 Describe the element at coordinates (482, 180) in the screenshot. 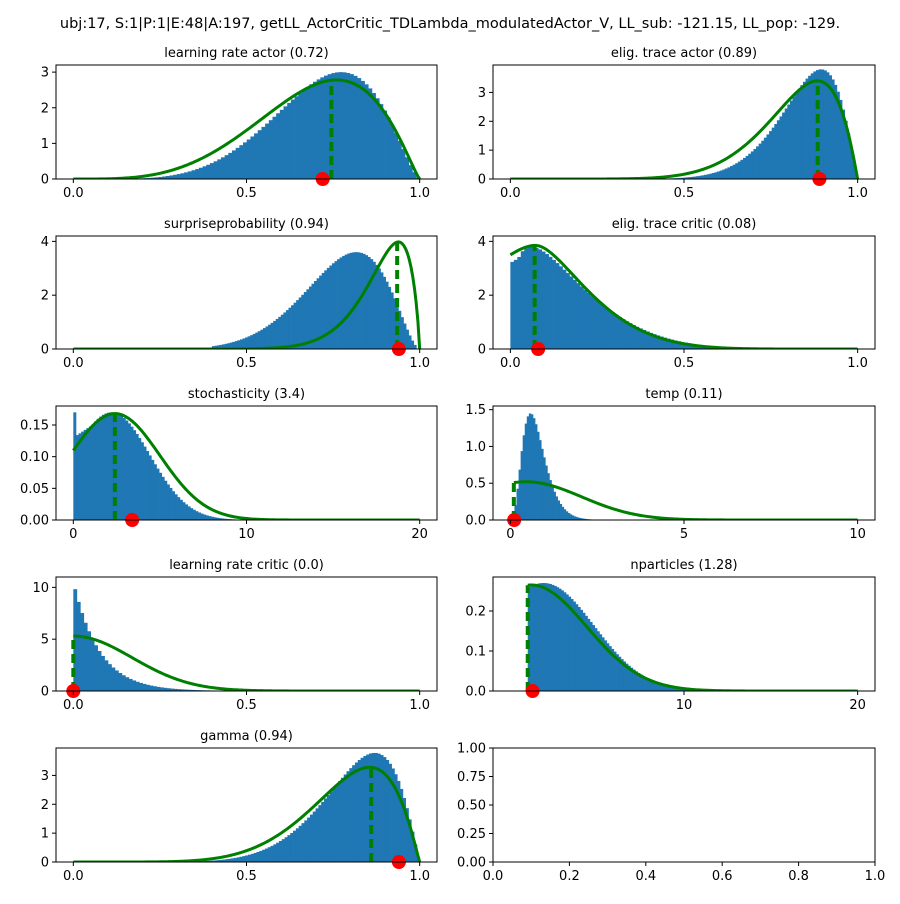

I see `y-tick-label: 0` at that location.